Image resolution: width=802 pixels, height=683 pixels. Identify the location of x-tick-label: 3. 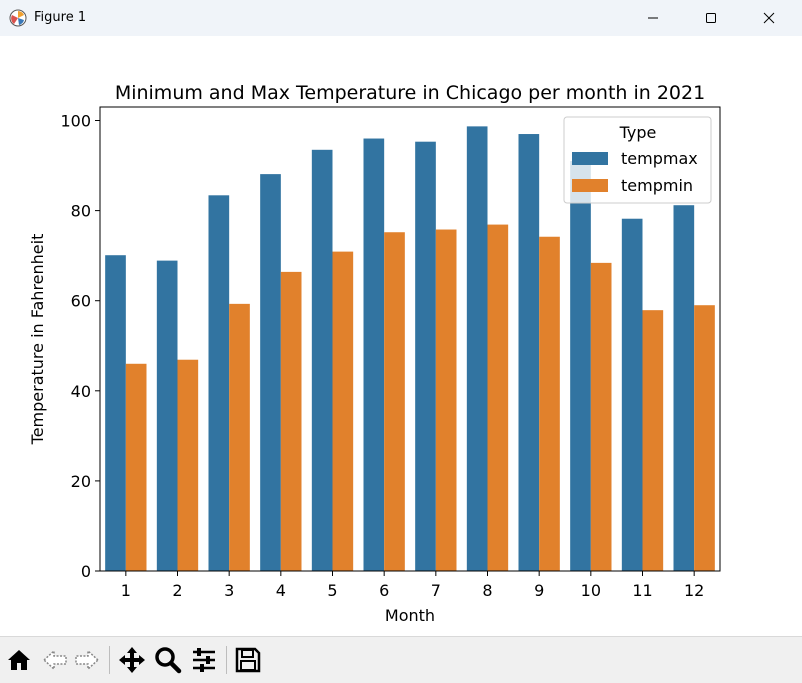
(229, 590).